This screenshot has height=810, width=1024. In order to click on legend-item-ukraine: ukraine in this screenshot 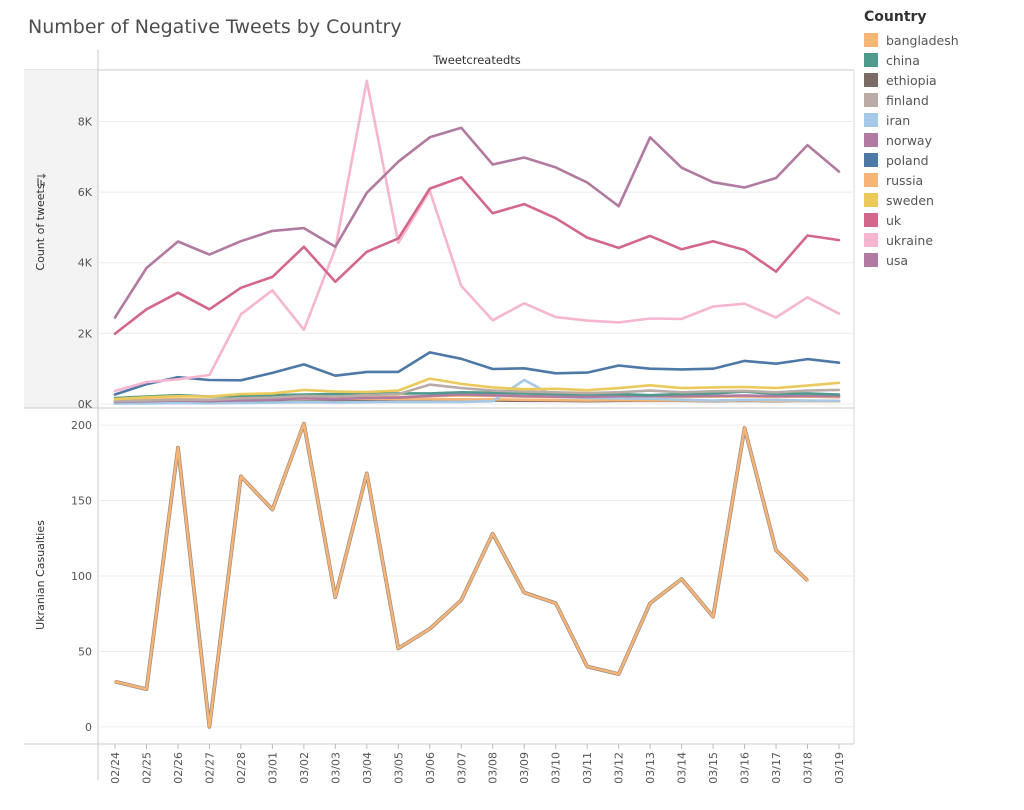, I will do `click(939, 240)`.